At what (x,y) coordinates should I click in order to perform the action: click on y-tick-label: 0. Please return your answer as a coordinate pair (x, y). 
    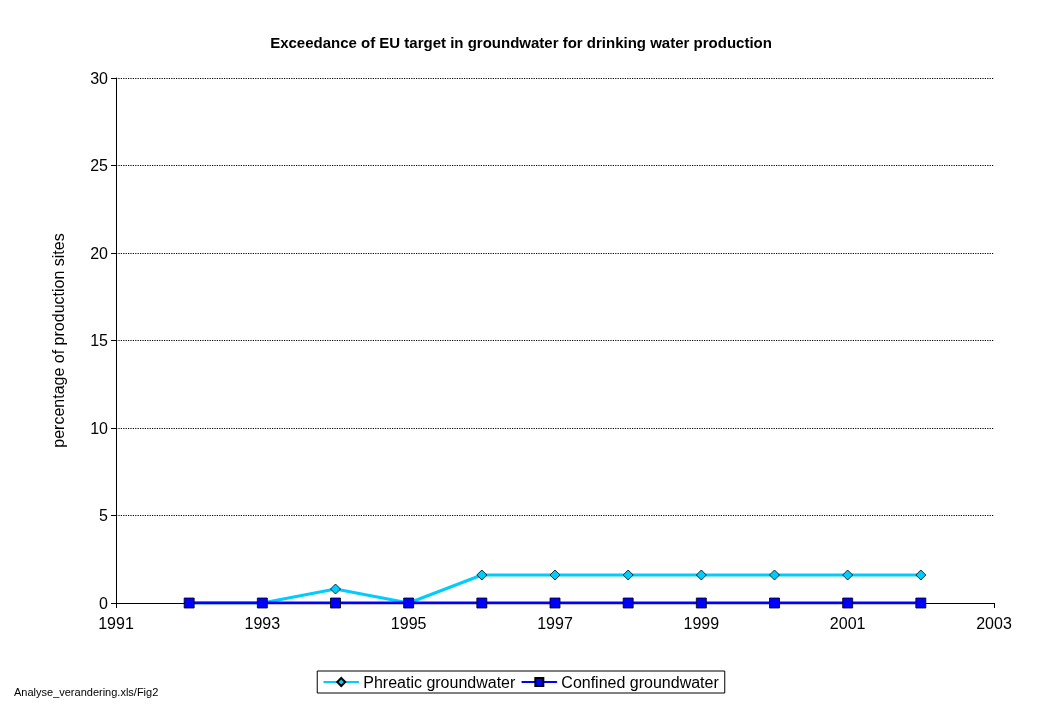
    Looking at the image, I should click on (104, 603).